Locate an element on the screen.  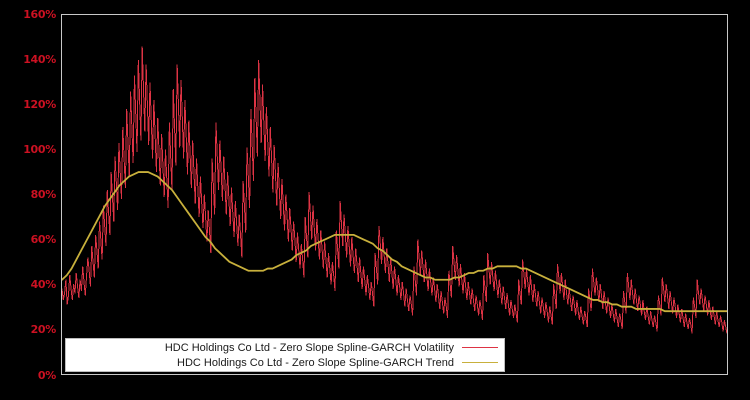
y-tick-label: 0% is located at coordinates (46, 375).